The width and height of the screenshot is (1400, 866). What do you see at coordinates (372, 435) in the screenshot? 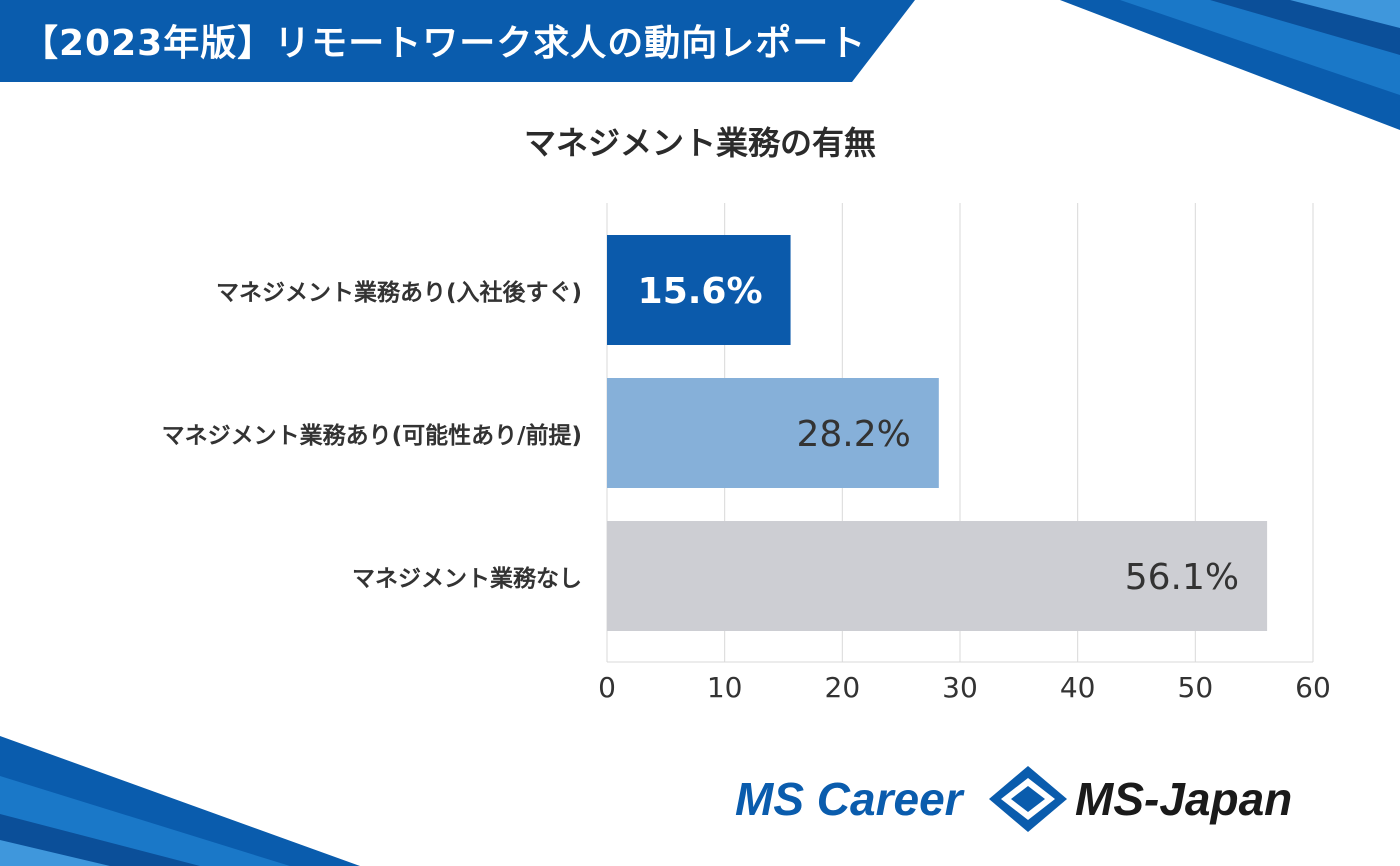
I see `category-label: マネジメント業務あり(可能性あり/前提)` at bounding box center [372, 435].